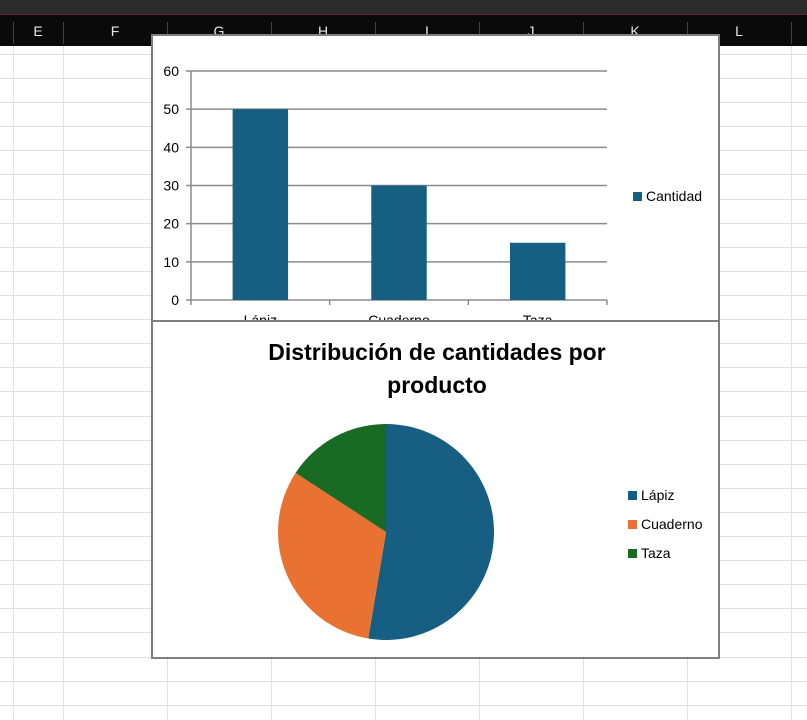 The width and height of the screenshot is (807, 720). What do you see at coordinates (219, 30) in the screenshot?
I see `column-header-g: G` at bounding box center [219, 30].